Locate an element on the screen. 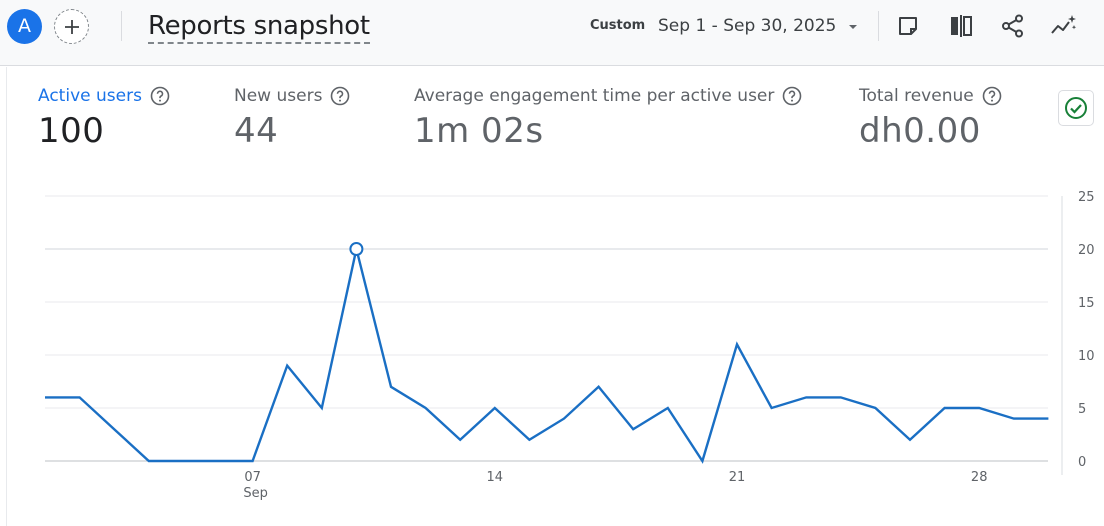 The image size is (1104, 526). chevron-down-icon is located at coordinates (853, 27).